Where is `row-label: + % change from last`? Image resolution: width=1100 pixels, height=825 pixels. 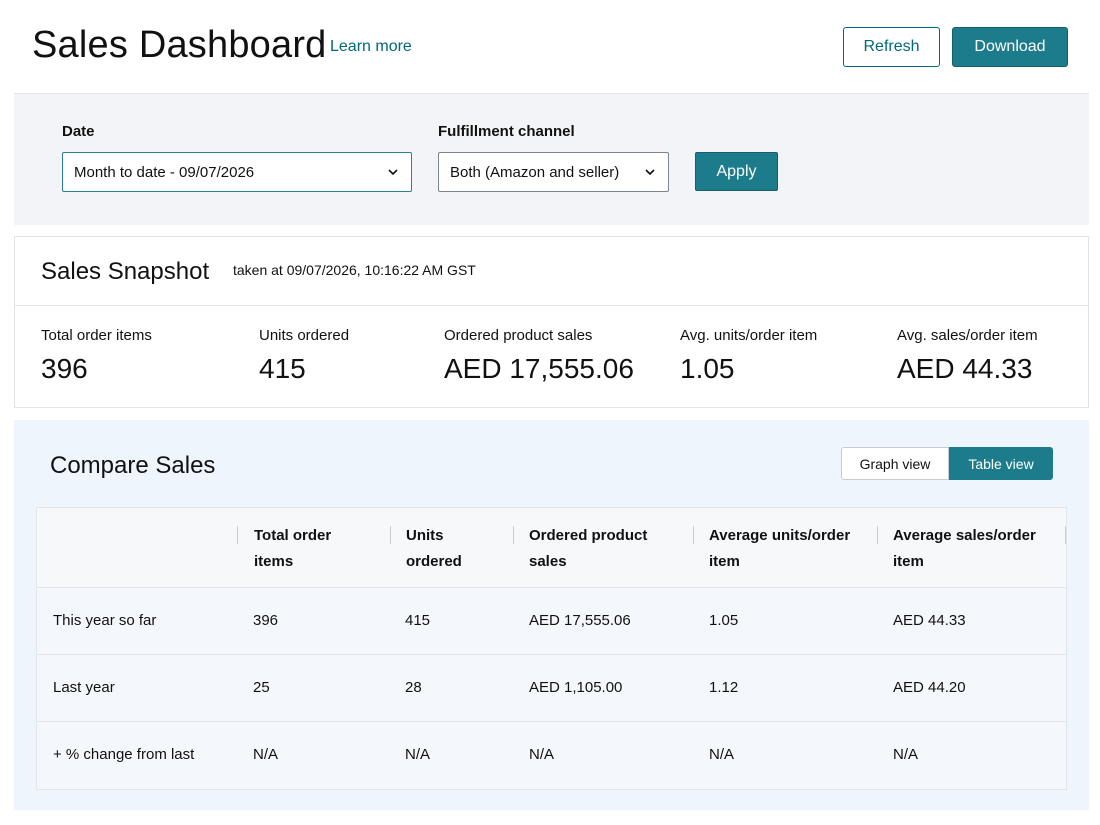 row-label: + % change from last is located at coordinates (124, 754).